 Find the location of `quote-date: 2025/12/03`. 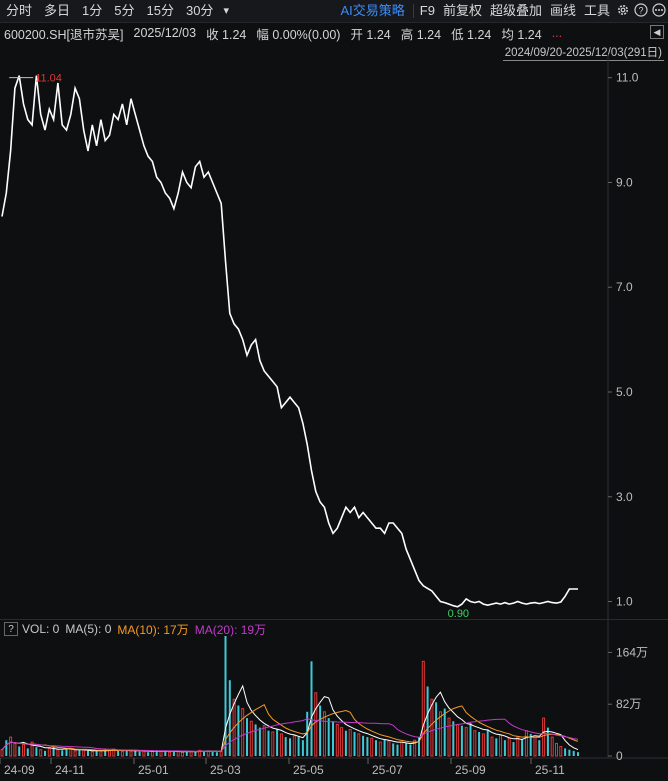

quote-date: 2025/12/03 is located at coordinates (165, 33).